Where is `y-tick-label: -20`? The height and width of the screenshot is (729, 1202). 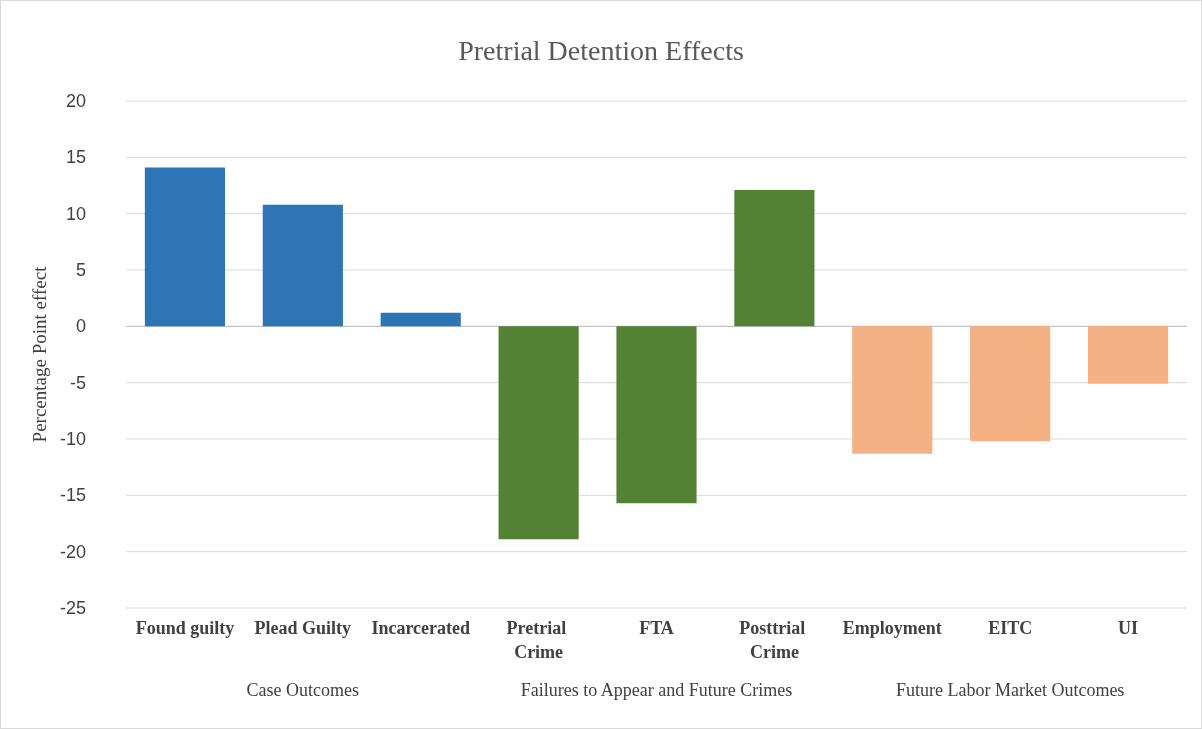
y-tick-label: -20 is located at coordinates (72, 551).